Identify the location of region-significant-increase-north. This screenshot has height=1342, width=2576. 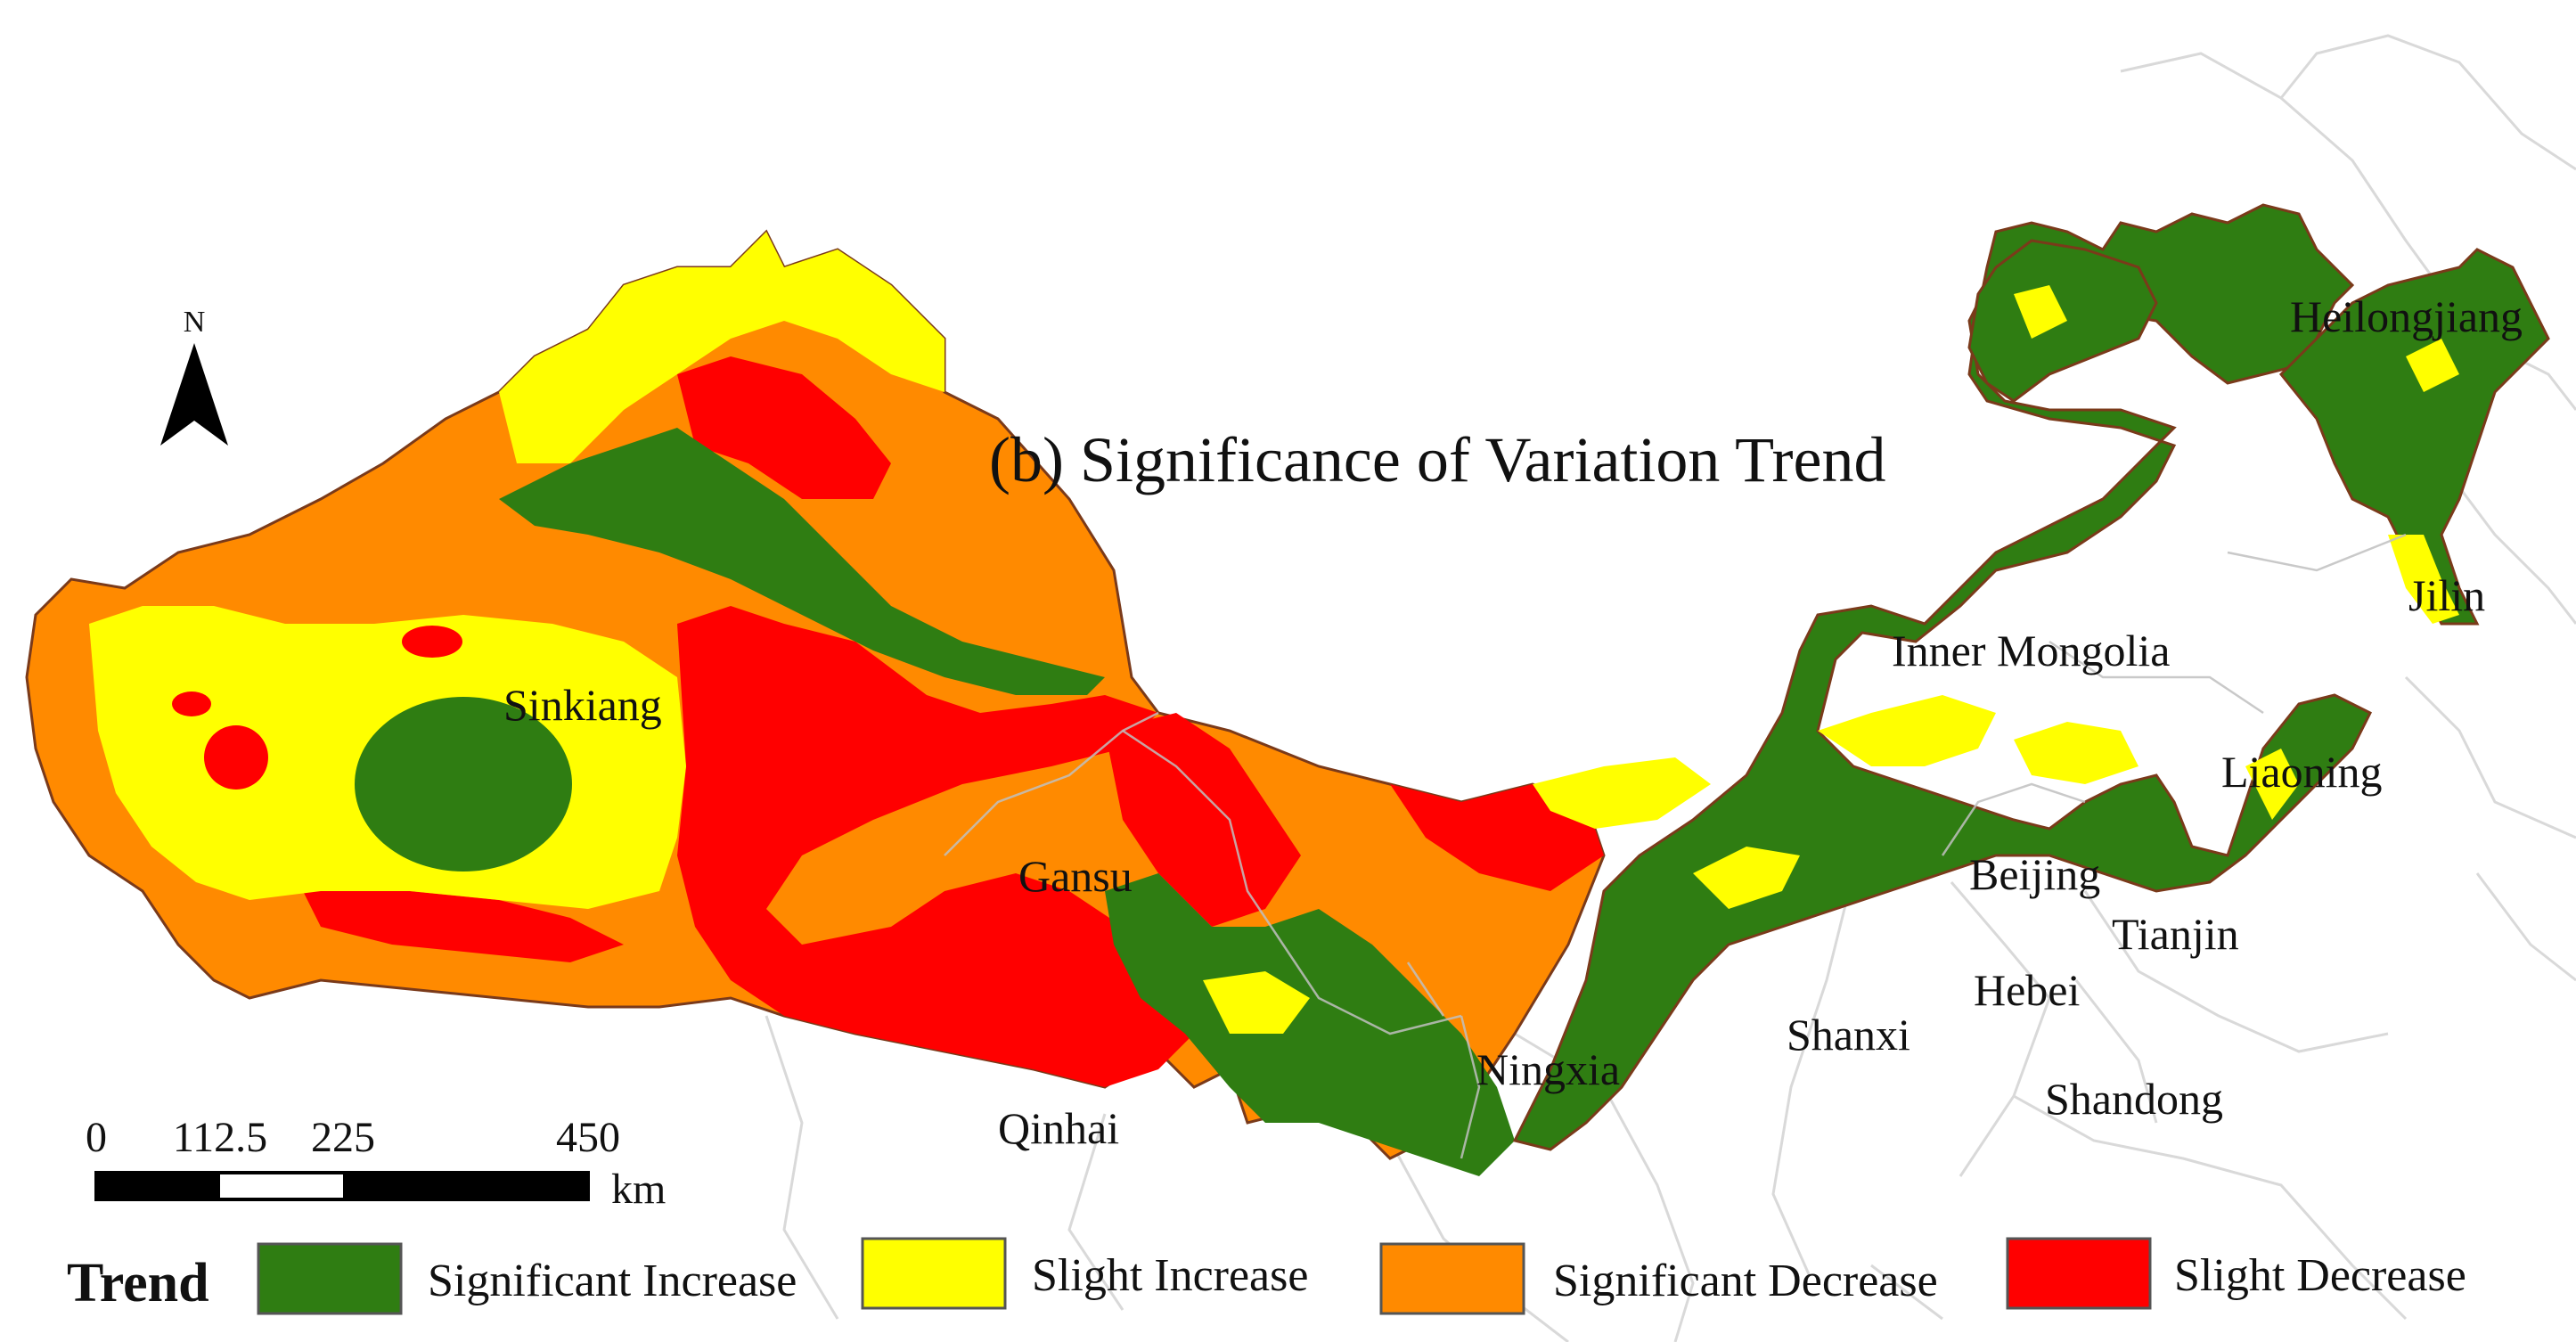
(802, 561).